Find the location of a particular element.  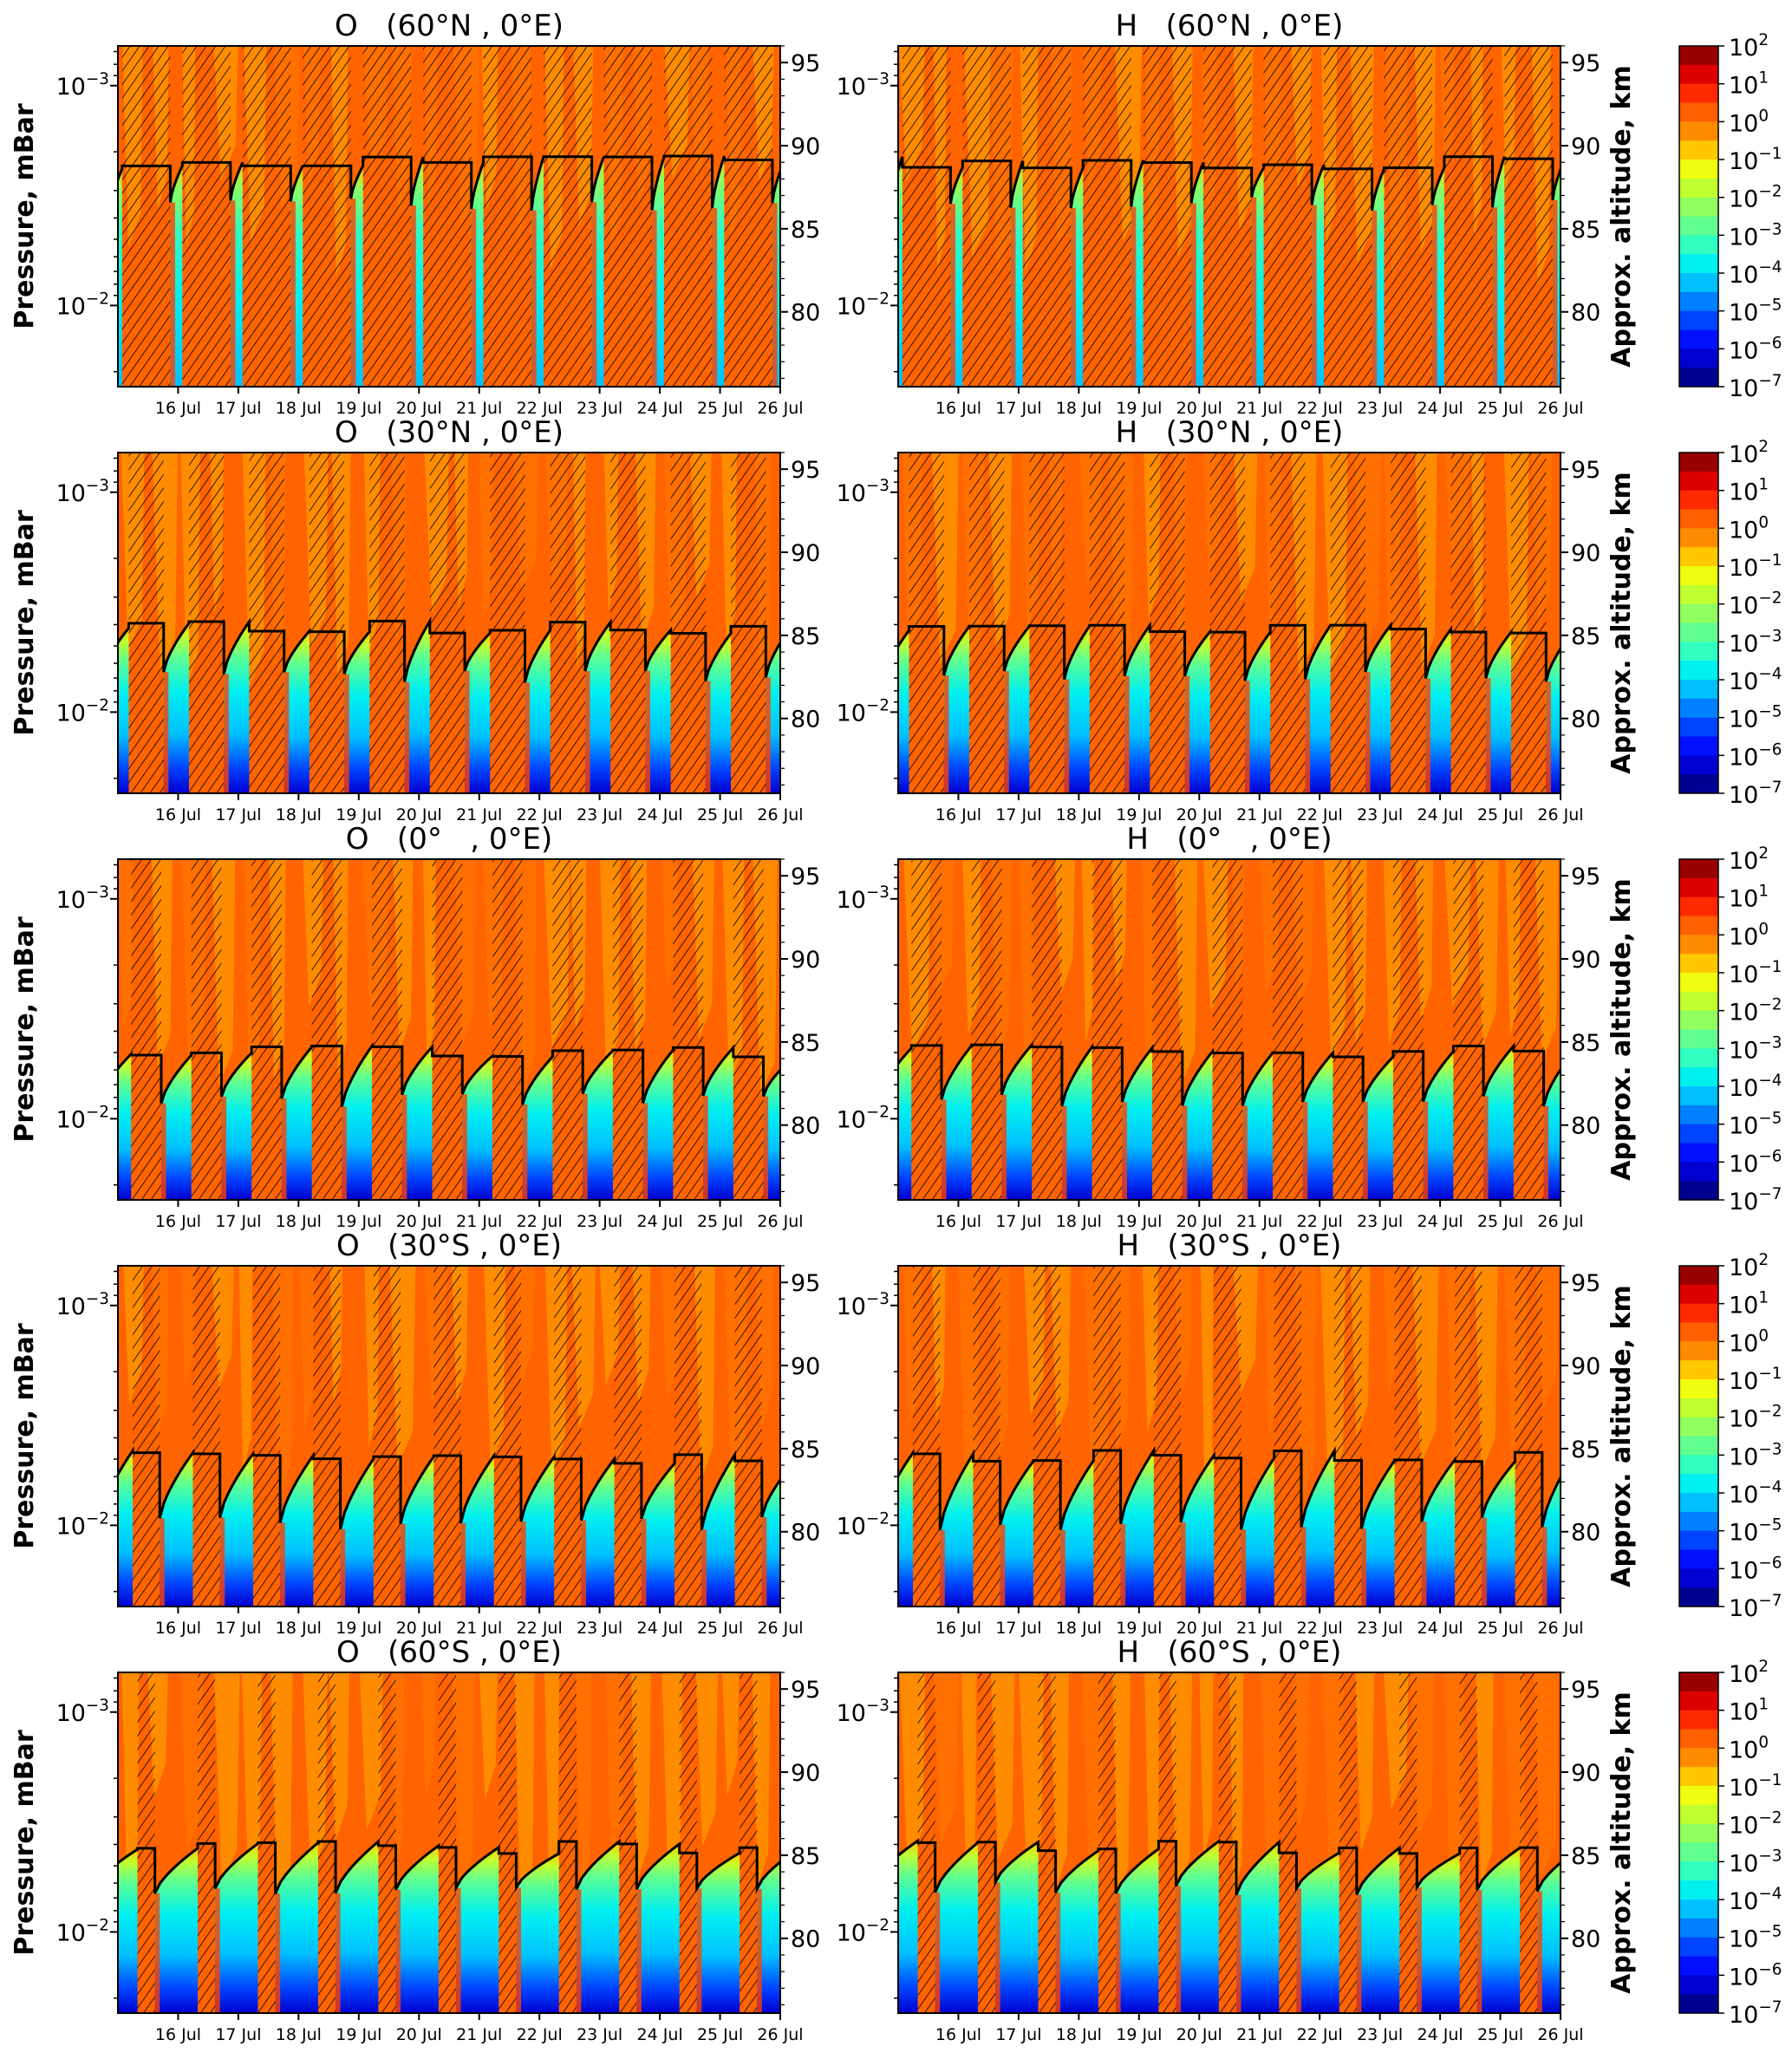

axes-frame is located at coordinates (449, 623).